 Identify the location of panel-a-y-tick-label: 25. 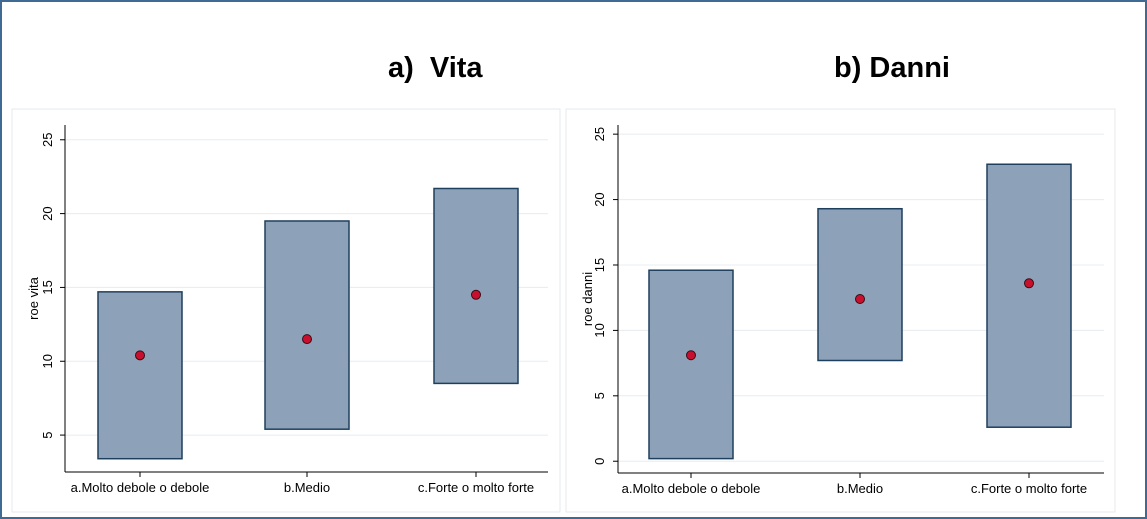
(47, 140).